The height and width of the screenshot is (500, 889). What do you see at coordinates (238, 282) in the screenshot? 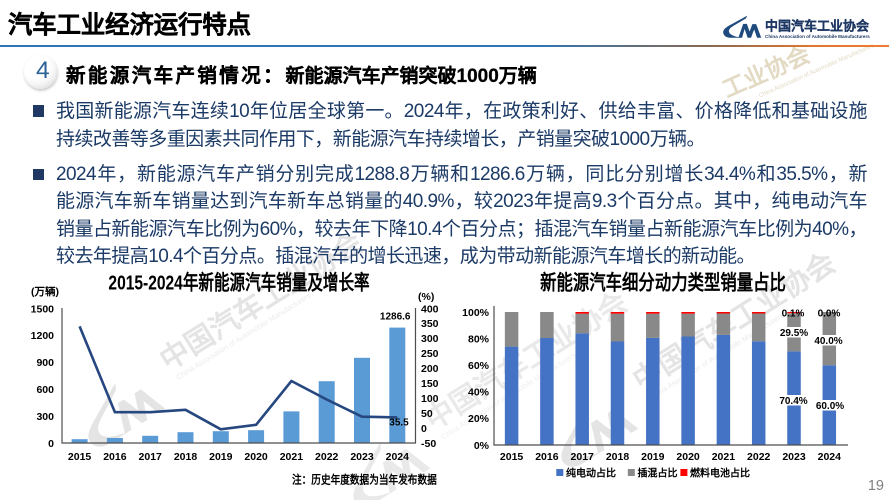
I see `svg-text: 2015-2024年新能源汽车销量及增长率` at bounding box center [238, 282].